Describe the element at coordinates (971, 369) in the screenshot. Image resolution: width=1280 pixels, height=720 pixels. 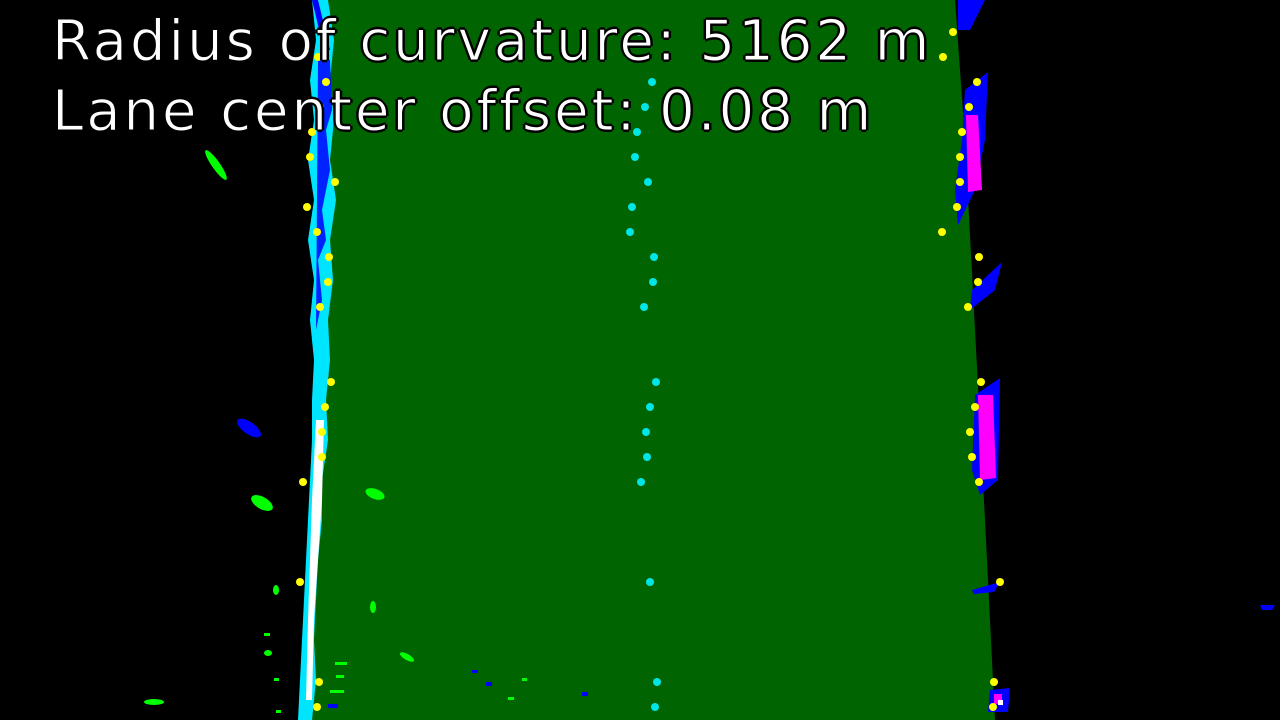
I see `right-fit-points` at that location.